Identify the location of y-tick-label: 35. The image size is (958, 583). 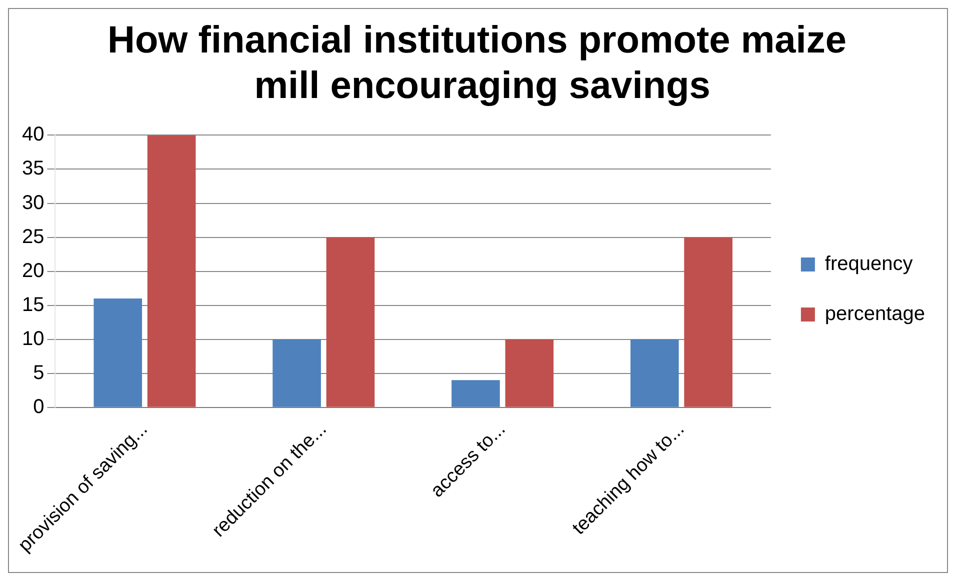
(33, 169).